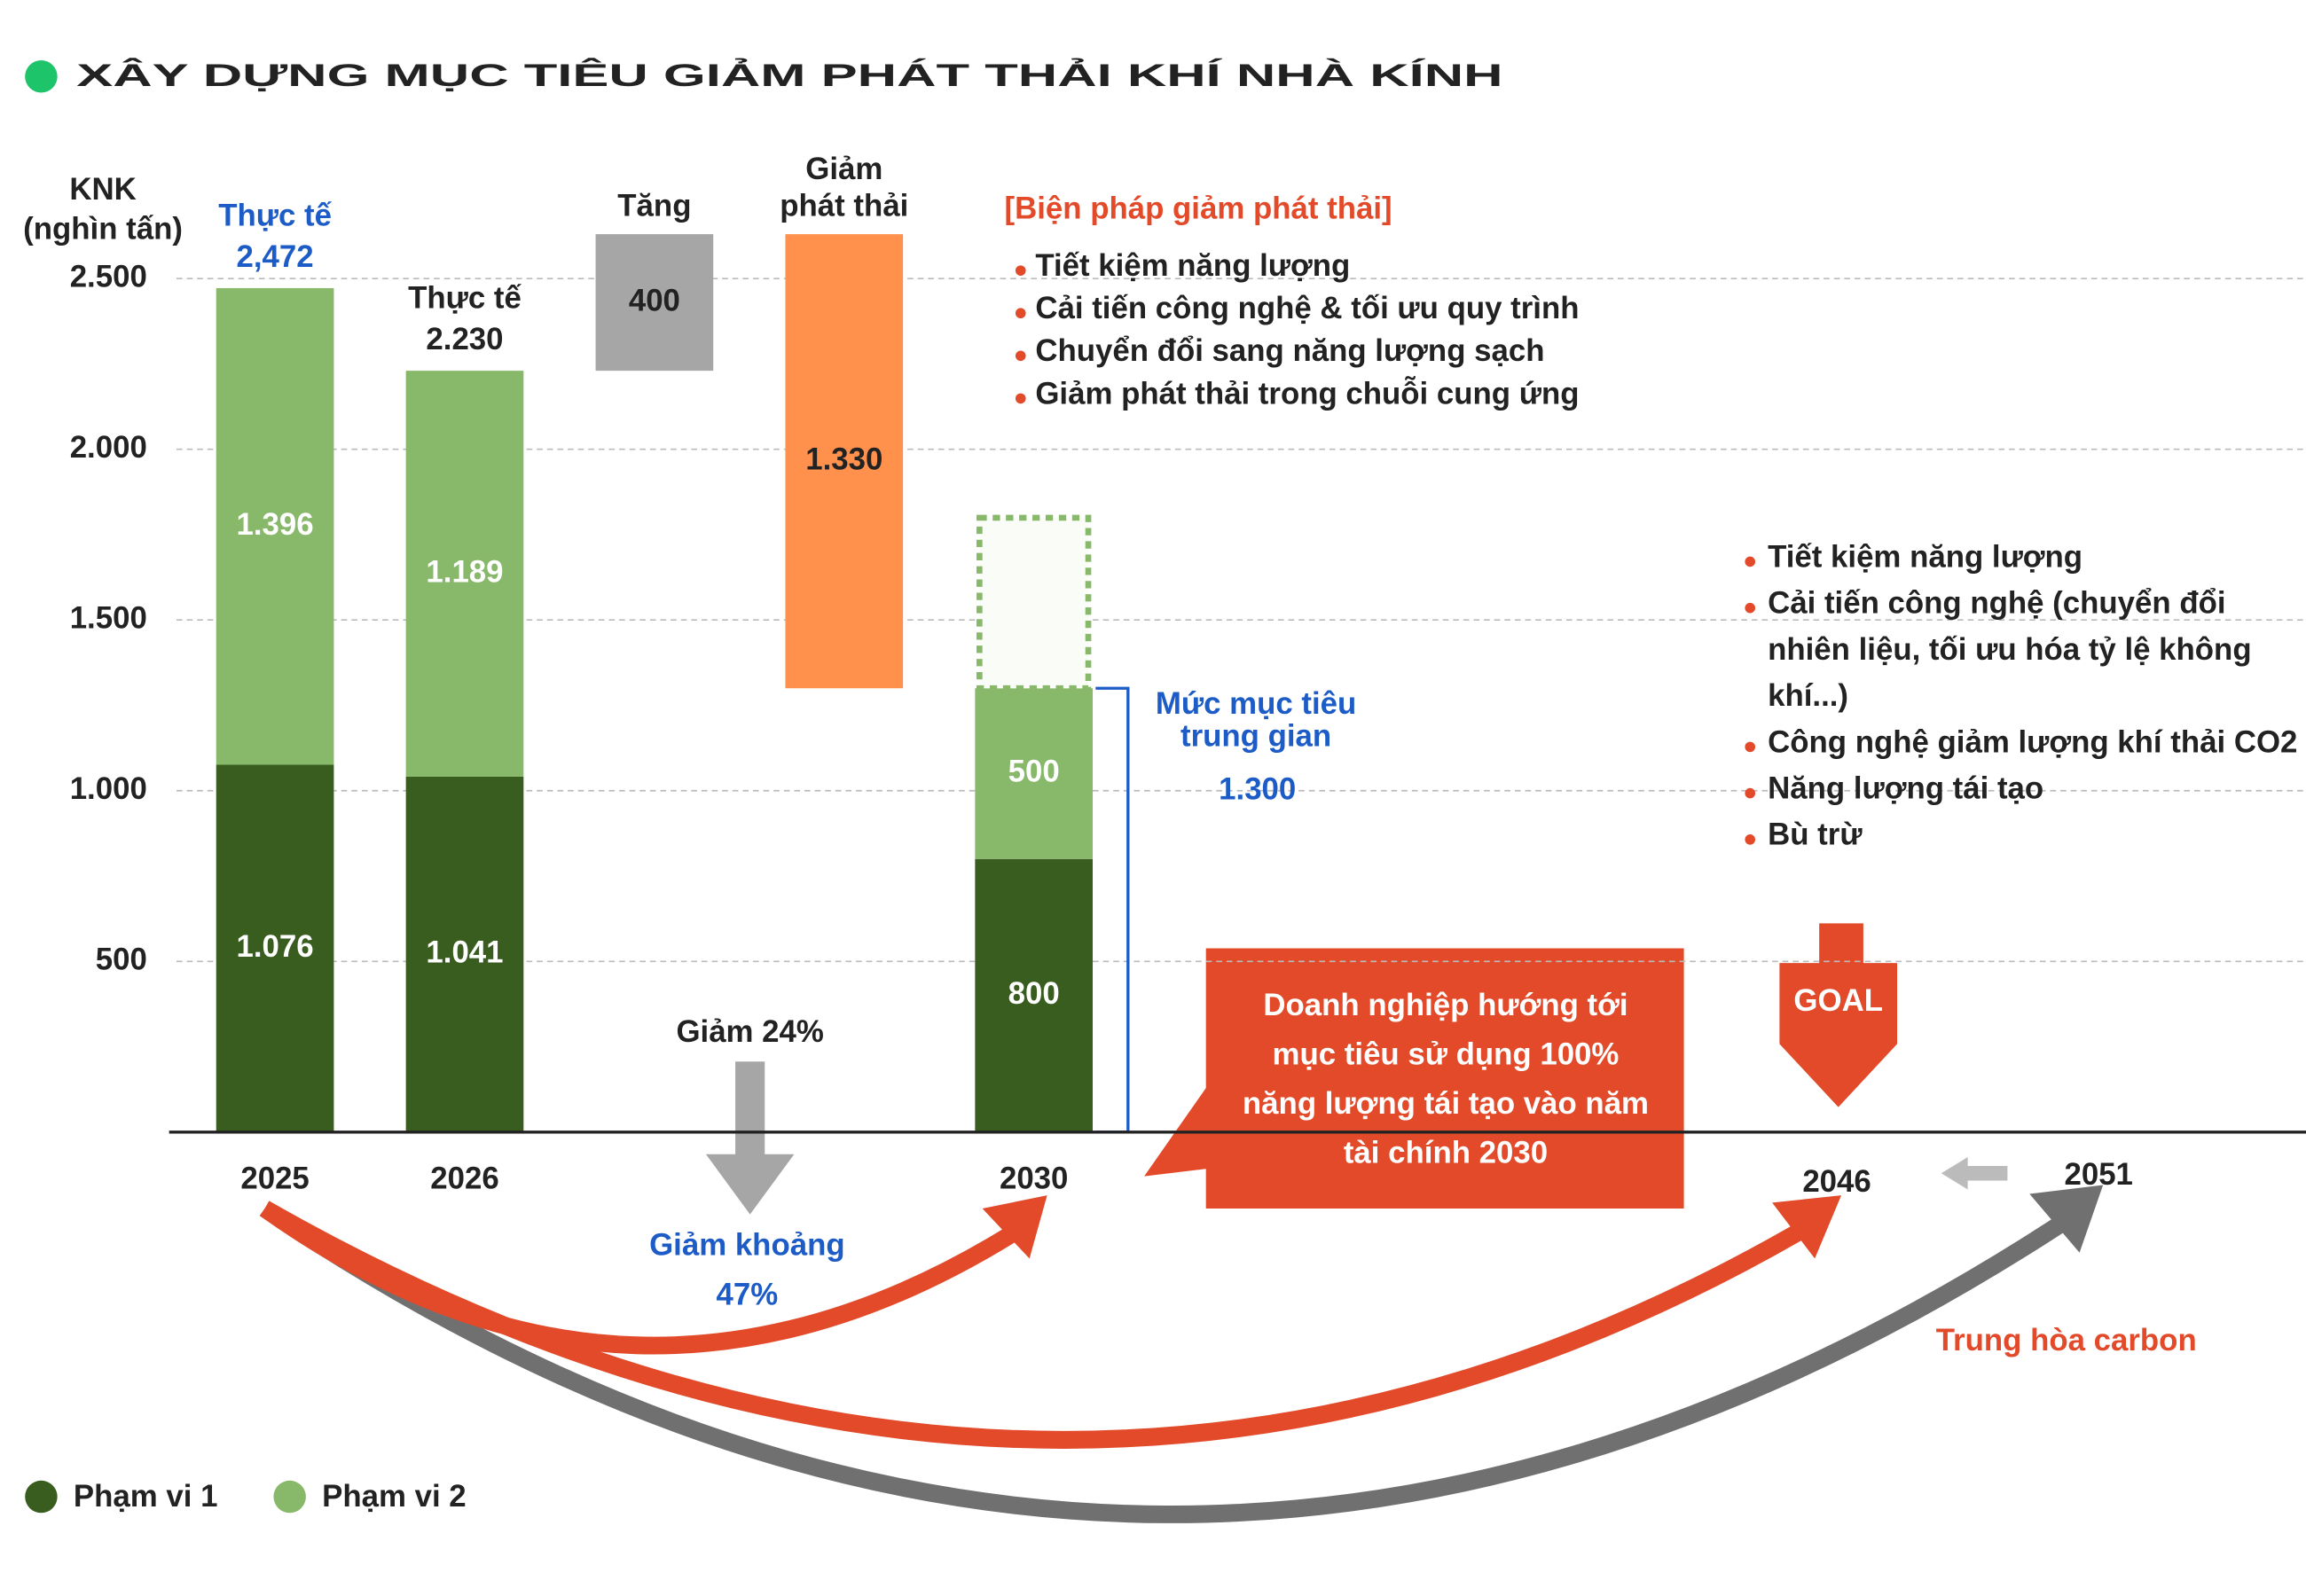 Image resolution: width=2306 pixels, height=1596 pixels. Describe the element at coordinates (274, 1179) in the screenshot. I see `x-tick-label: 2025` at that location.